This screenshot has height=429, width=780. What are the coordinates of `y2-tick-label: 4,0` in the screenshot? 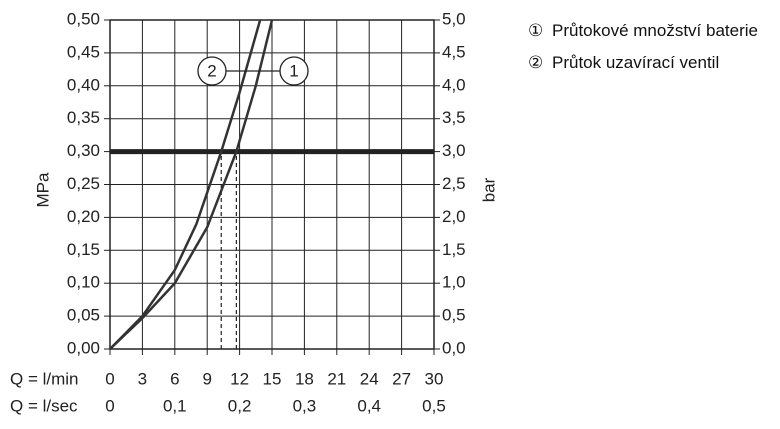 It's located at (454, 84).